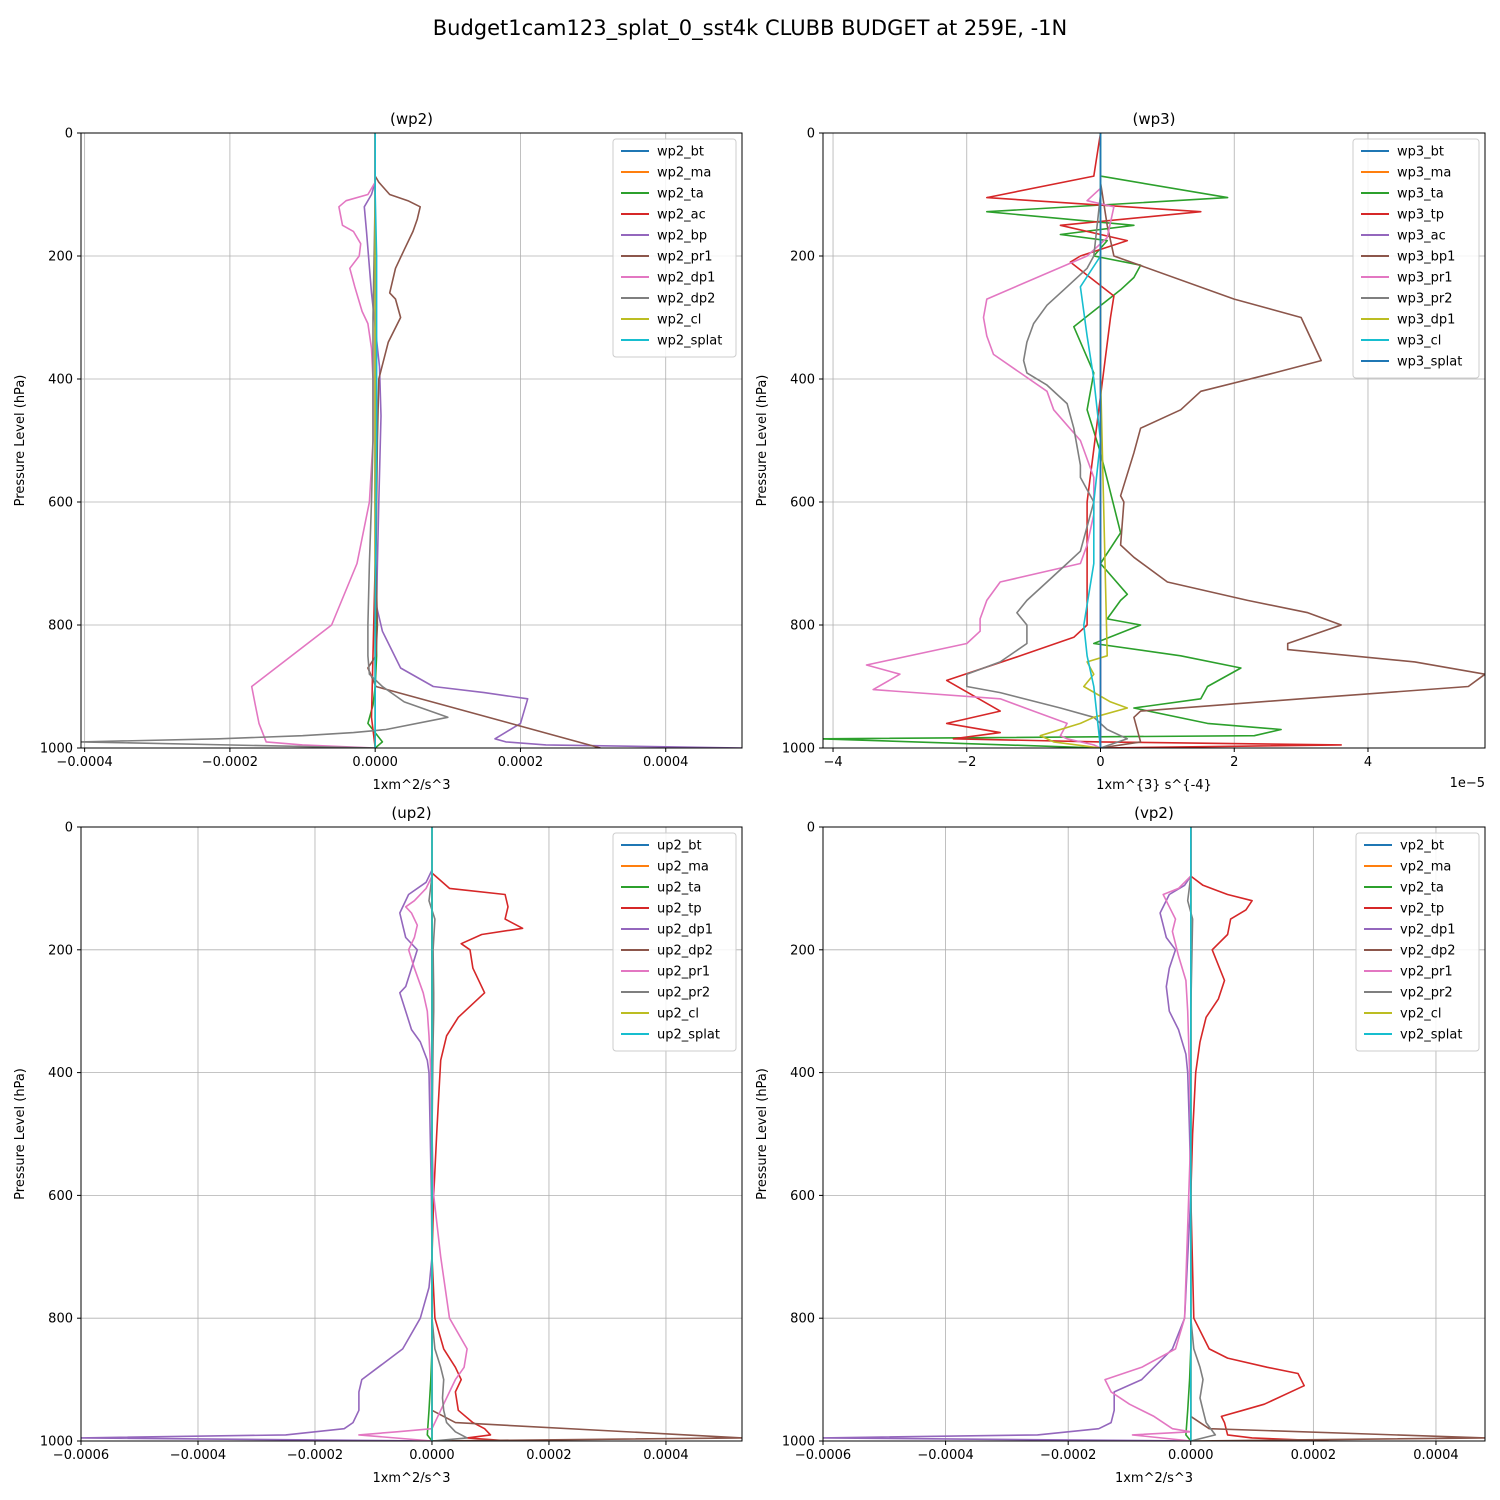  I want to click on legend-entry: up2_ma, so click(683, 867).